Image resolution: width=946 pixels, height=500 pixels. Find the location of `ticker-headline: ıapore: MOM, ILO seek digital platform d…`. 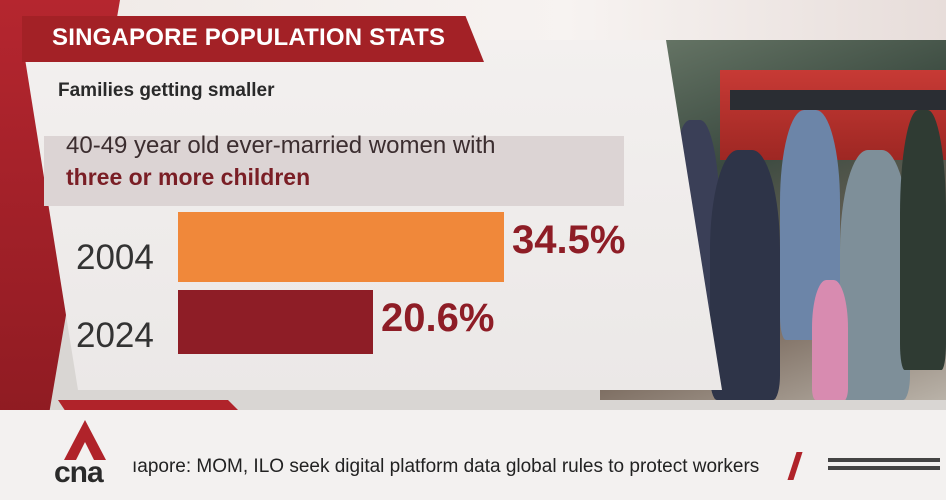

ticker-headline: ıapore: MOM, ILO seek digital platform d… is located at coordinates (446, 466).